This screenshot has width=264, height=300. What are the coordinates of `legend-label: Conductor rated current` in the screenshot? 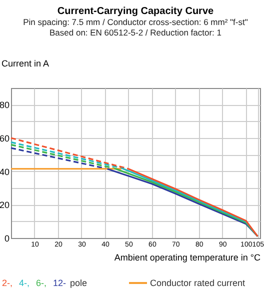 It's located at (198, 283).